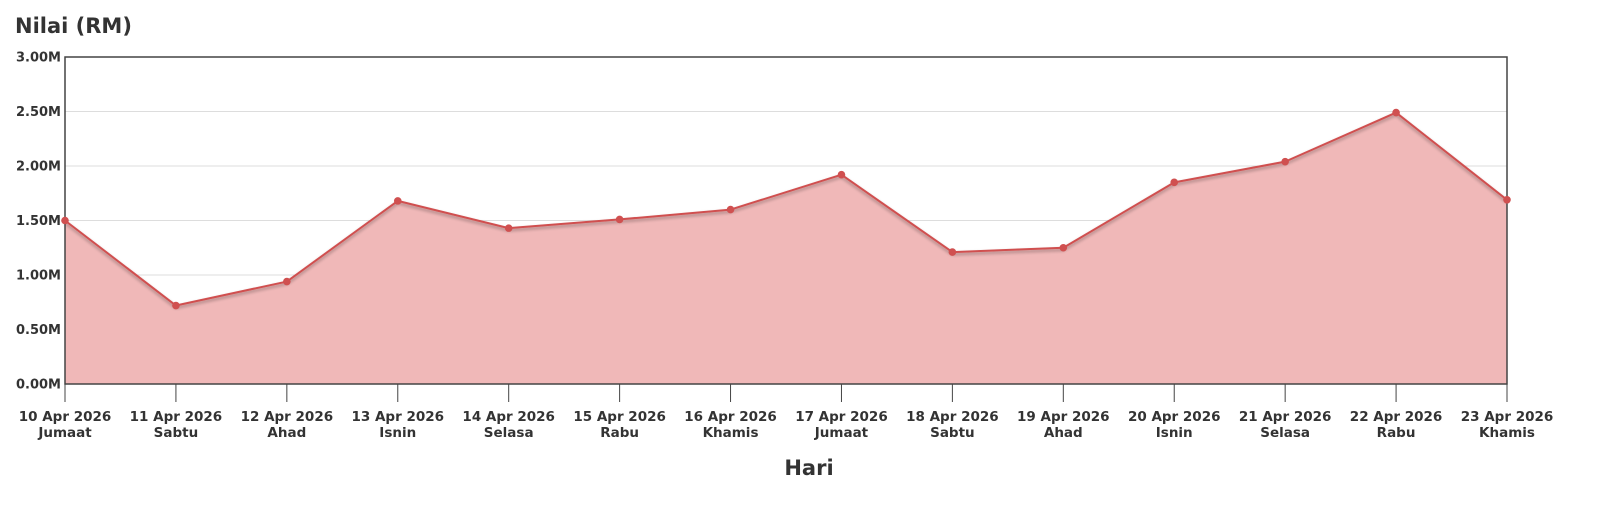 The image size is (1600, 523). Describe the element at coordinates (287, 417) in the screenshot. I see `x-tick-date: 12 Apr 2026` at that location.